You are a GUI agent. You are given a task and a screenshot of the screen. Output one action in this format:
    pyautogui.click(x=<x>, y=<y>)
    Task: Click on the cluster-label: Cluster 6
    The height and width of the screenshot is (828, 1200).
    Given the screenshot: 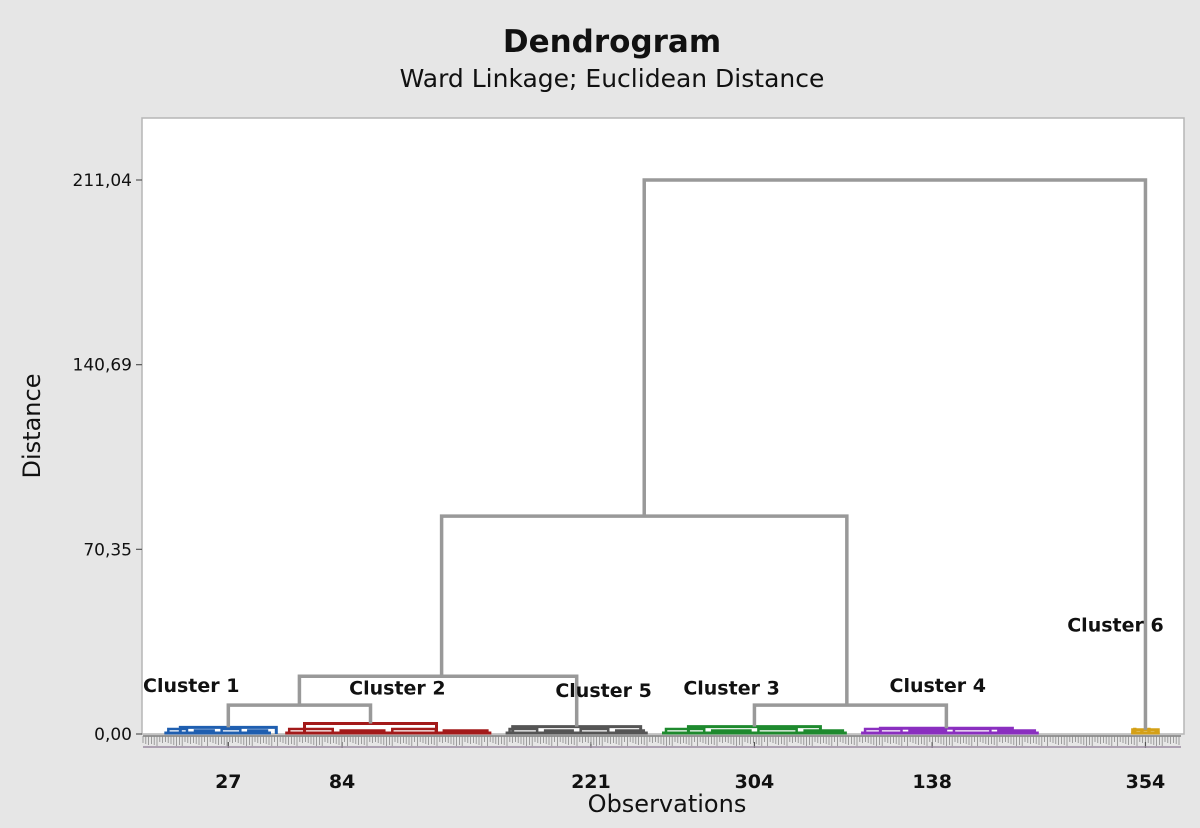 What is the action you would take?
    pyautogui.click(x=1115, y=626)
    